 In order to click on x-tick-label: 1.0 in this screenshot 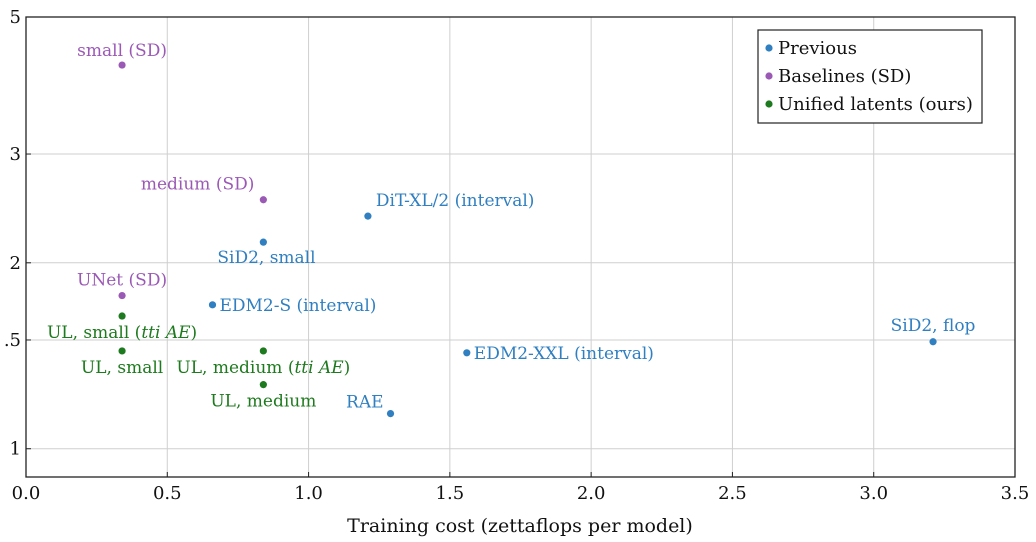, I will do `click(308, 493)`.